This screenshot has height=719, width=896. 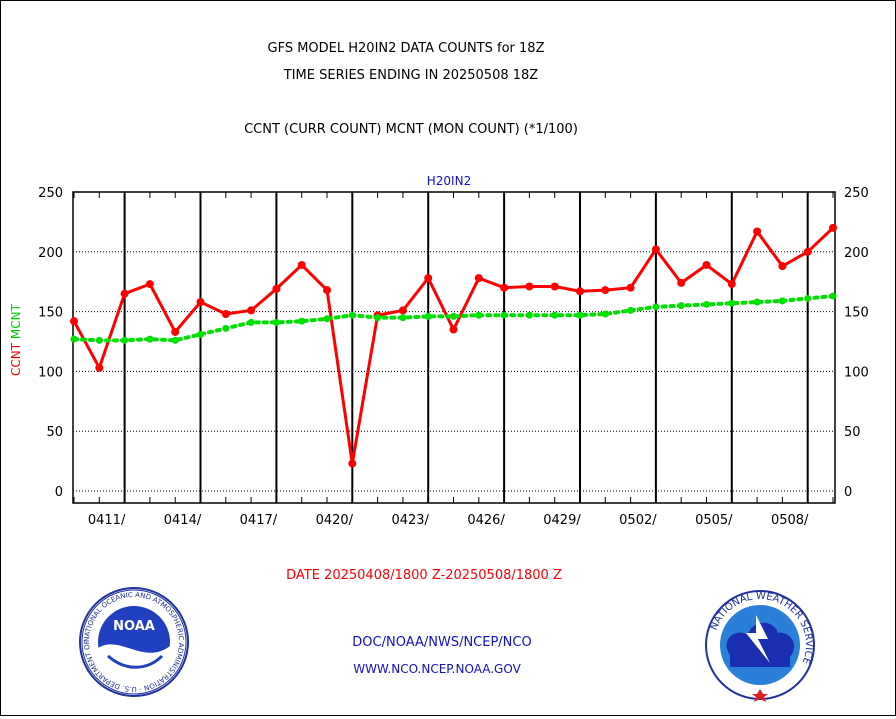 What do you see at coordinates (790, 520) in the screenshot?
I see `x-tick-label: 0508/` at bounding box center [790, 520].